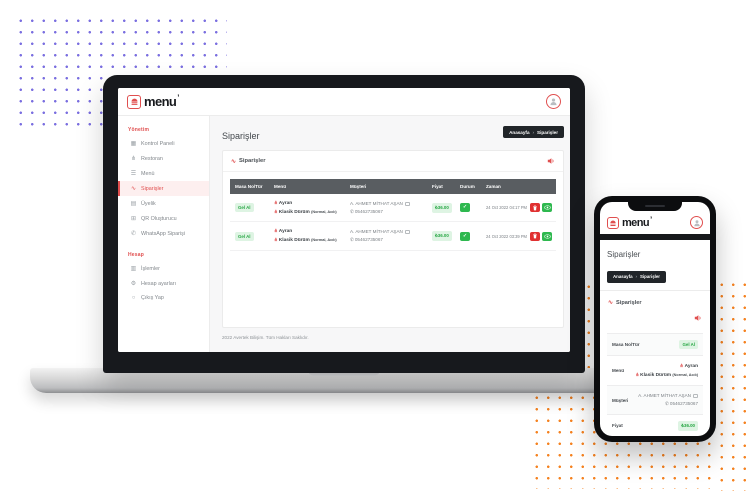 Image resolution: width=750 pixels, height=500 pixels. Describe the element at coordinates (133, 144) in the screenshot. I see `dashboard-icon: ▦` at that location.